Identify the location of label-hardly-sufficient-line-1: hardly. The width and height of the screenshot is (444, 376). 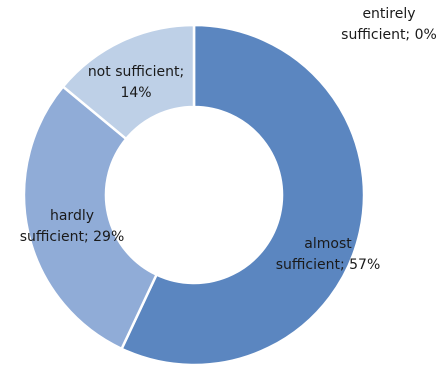
(72, 216).